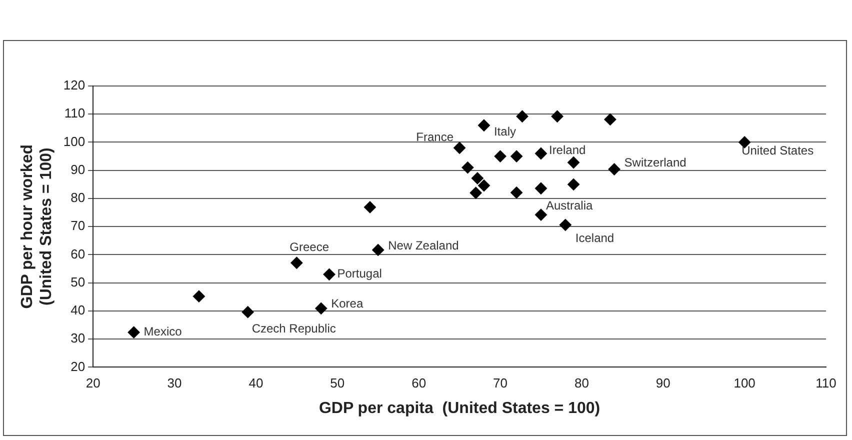 This screenshot has width=852, height=440. What do you see at coordinates (826, 383) in the screenshot?
I see `x-tick-label: 110` at bounding box center [826, 383].